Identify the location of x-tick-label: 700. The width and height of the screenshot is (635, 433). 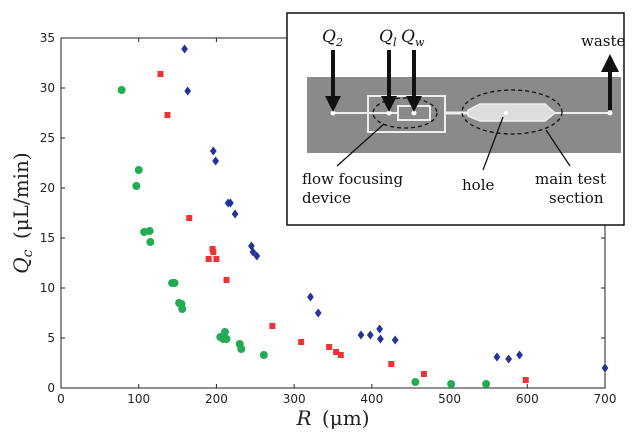
(605, 399).